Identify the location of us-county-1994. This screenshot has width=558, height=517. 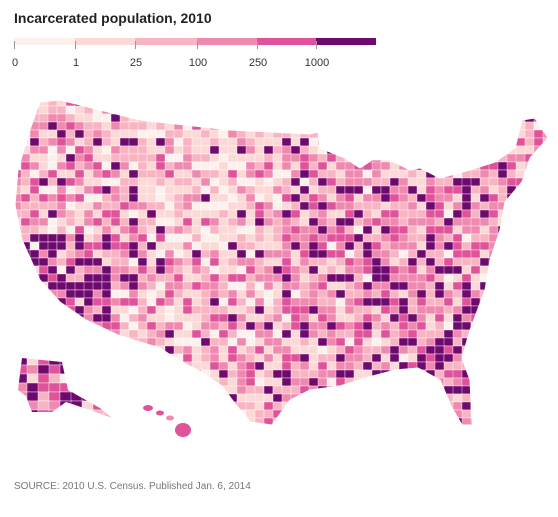
(143, 366).